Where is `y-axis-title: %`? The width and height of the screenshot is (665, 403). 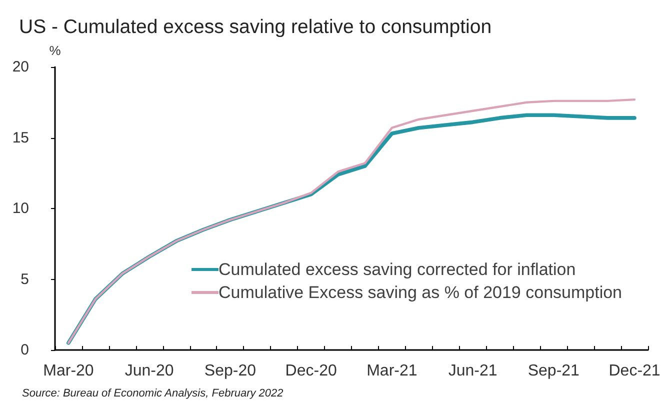 y-axis-title: % is located at coordinates (55, 50).